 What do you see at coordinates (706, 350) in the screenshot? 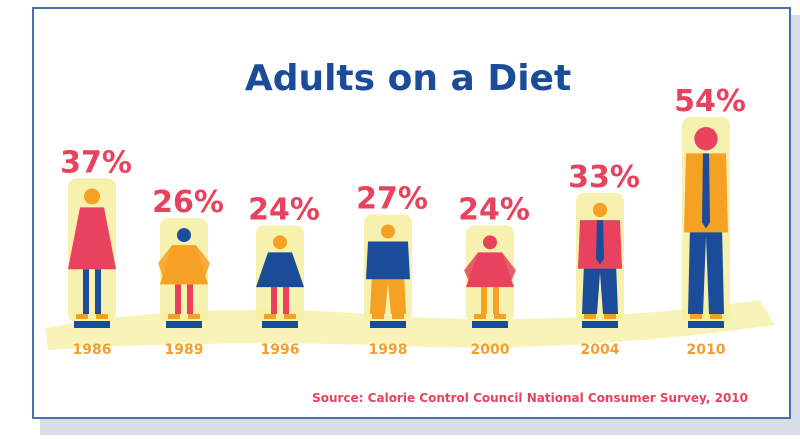
I see `year-label: 2010` at bounding box center [706, 350].